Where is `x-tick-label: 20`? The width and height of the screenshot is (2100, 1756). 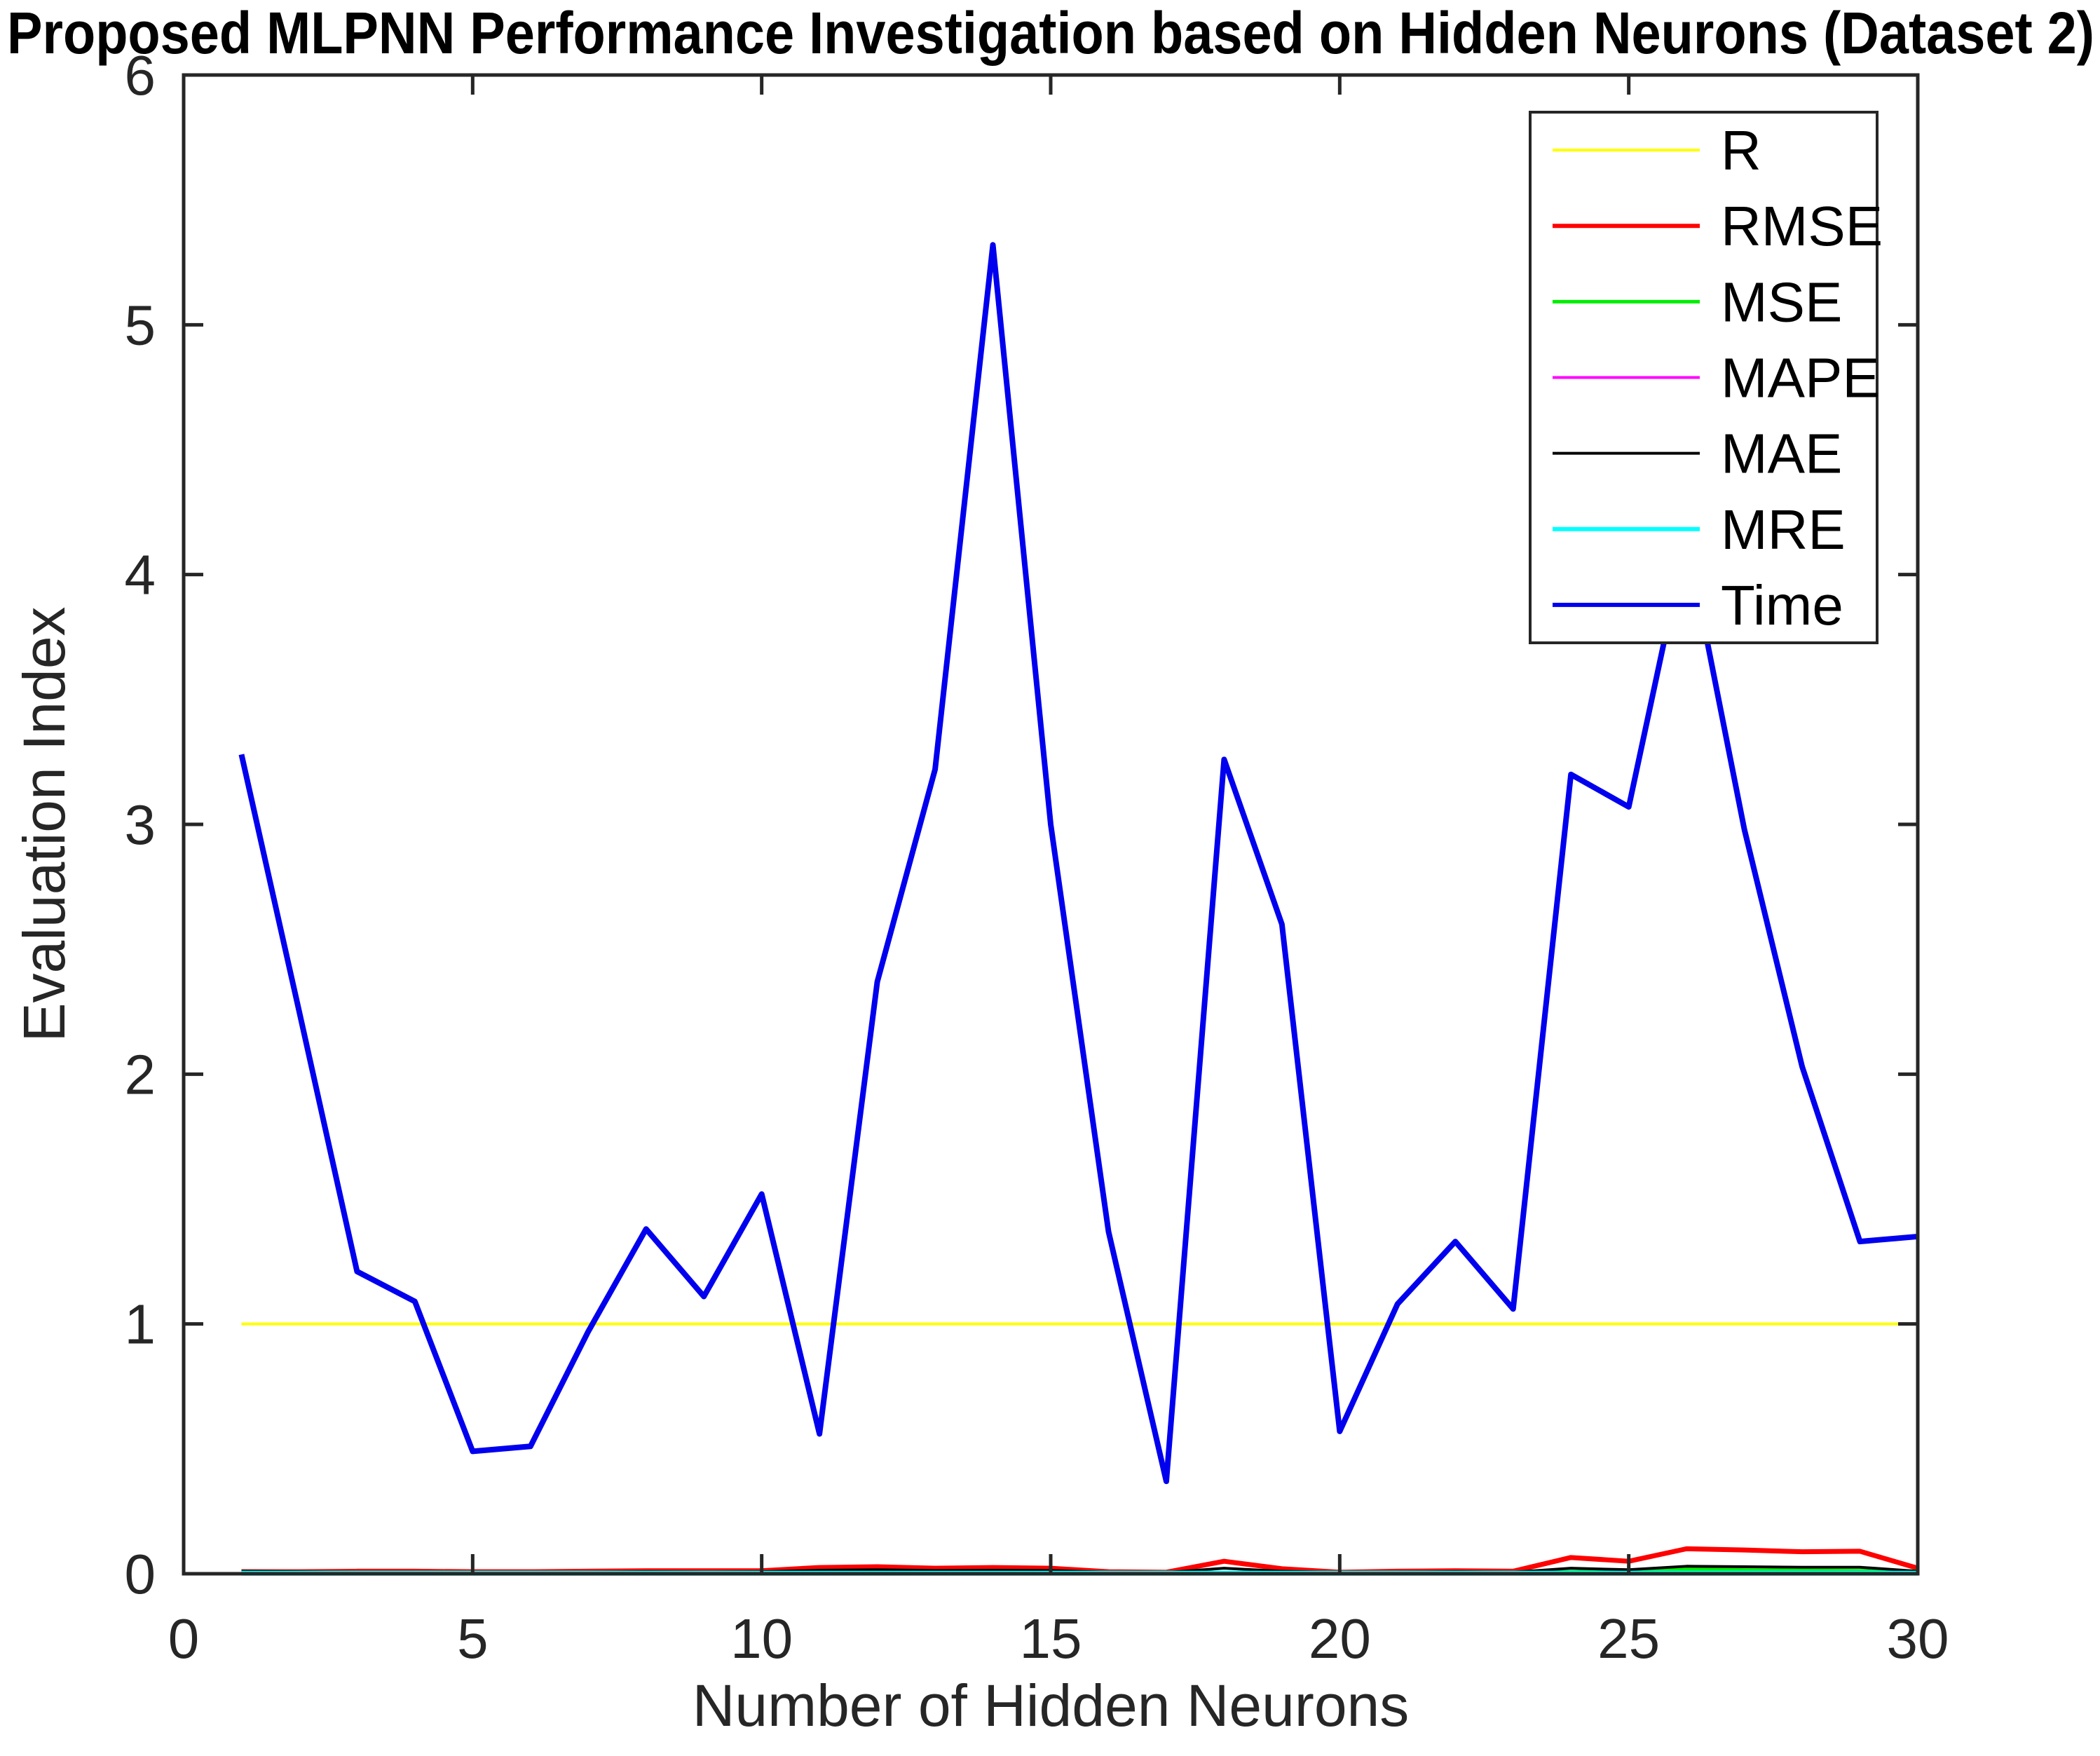
x-tick-label: 20 is located at coordinates (1340, 1638).